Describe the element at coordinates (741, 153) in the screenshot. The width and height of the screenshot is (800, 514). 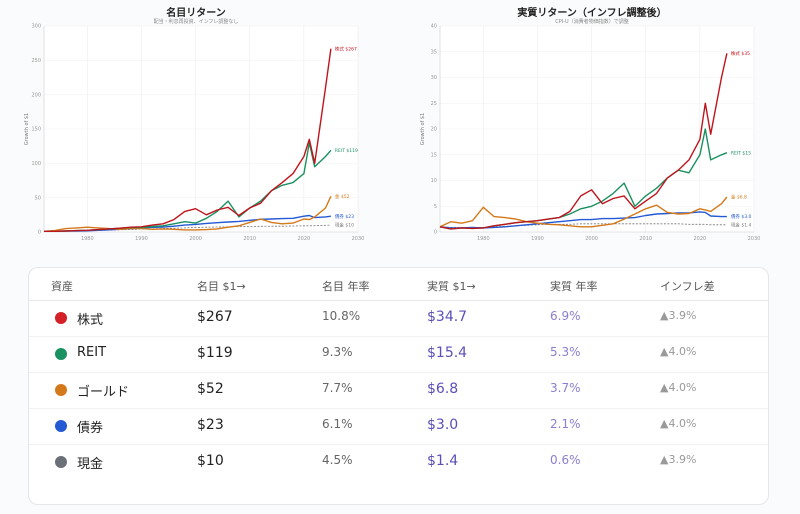
I see `series-end-label: REIT $15` at that location.